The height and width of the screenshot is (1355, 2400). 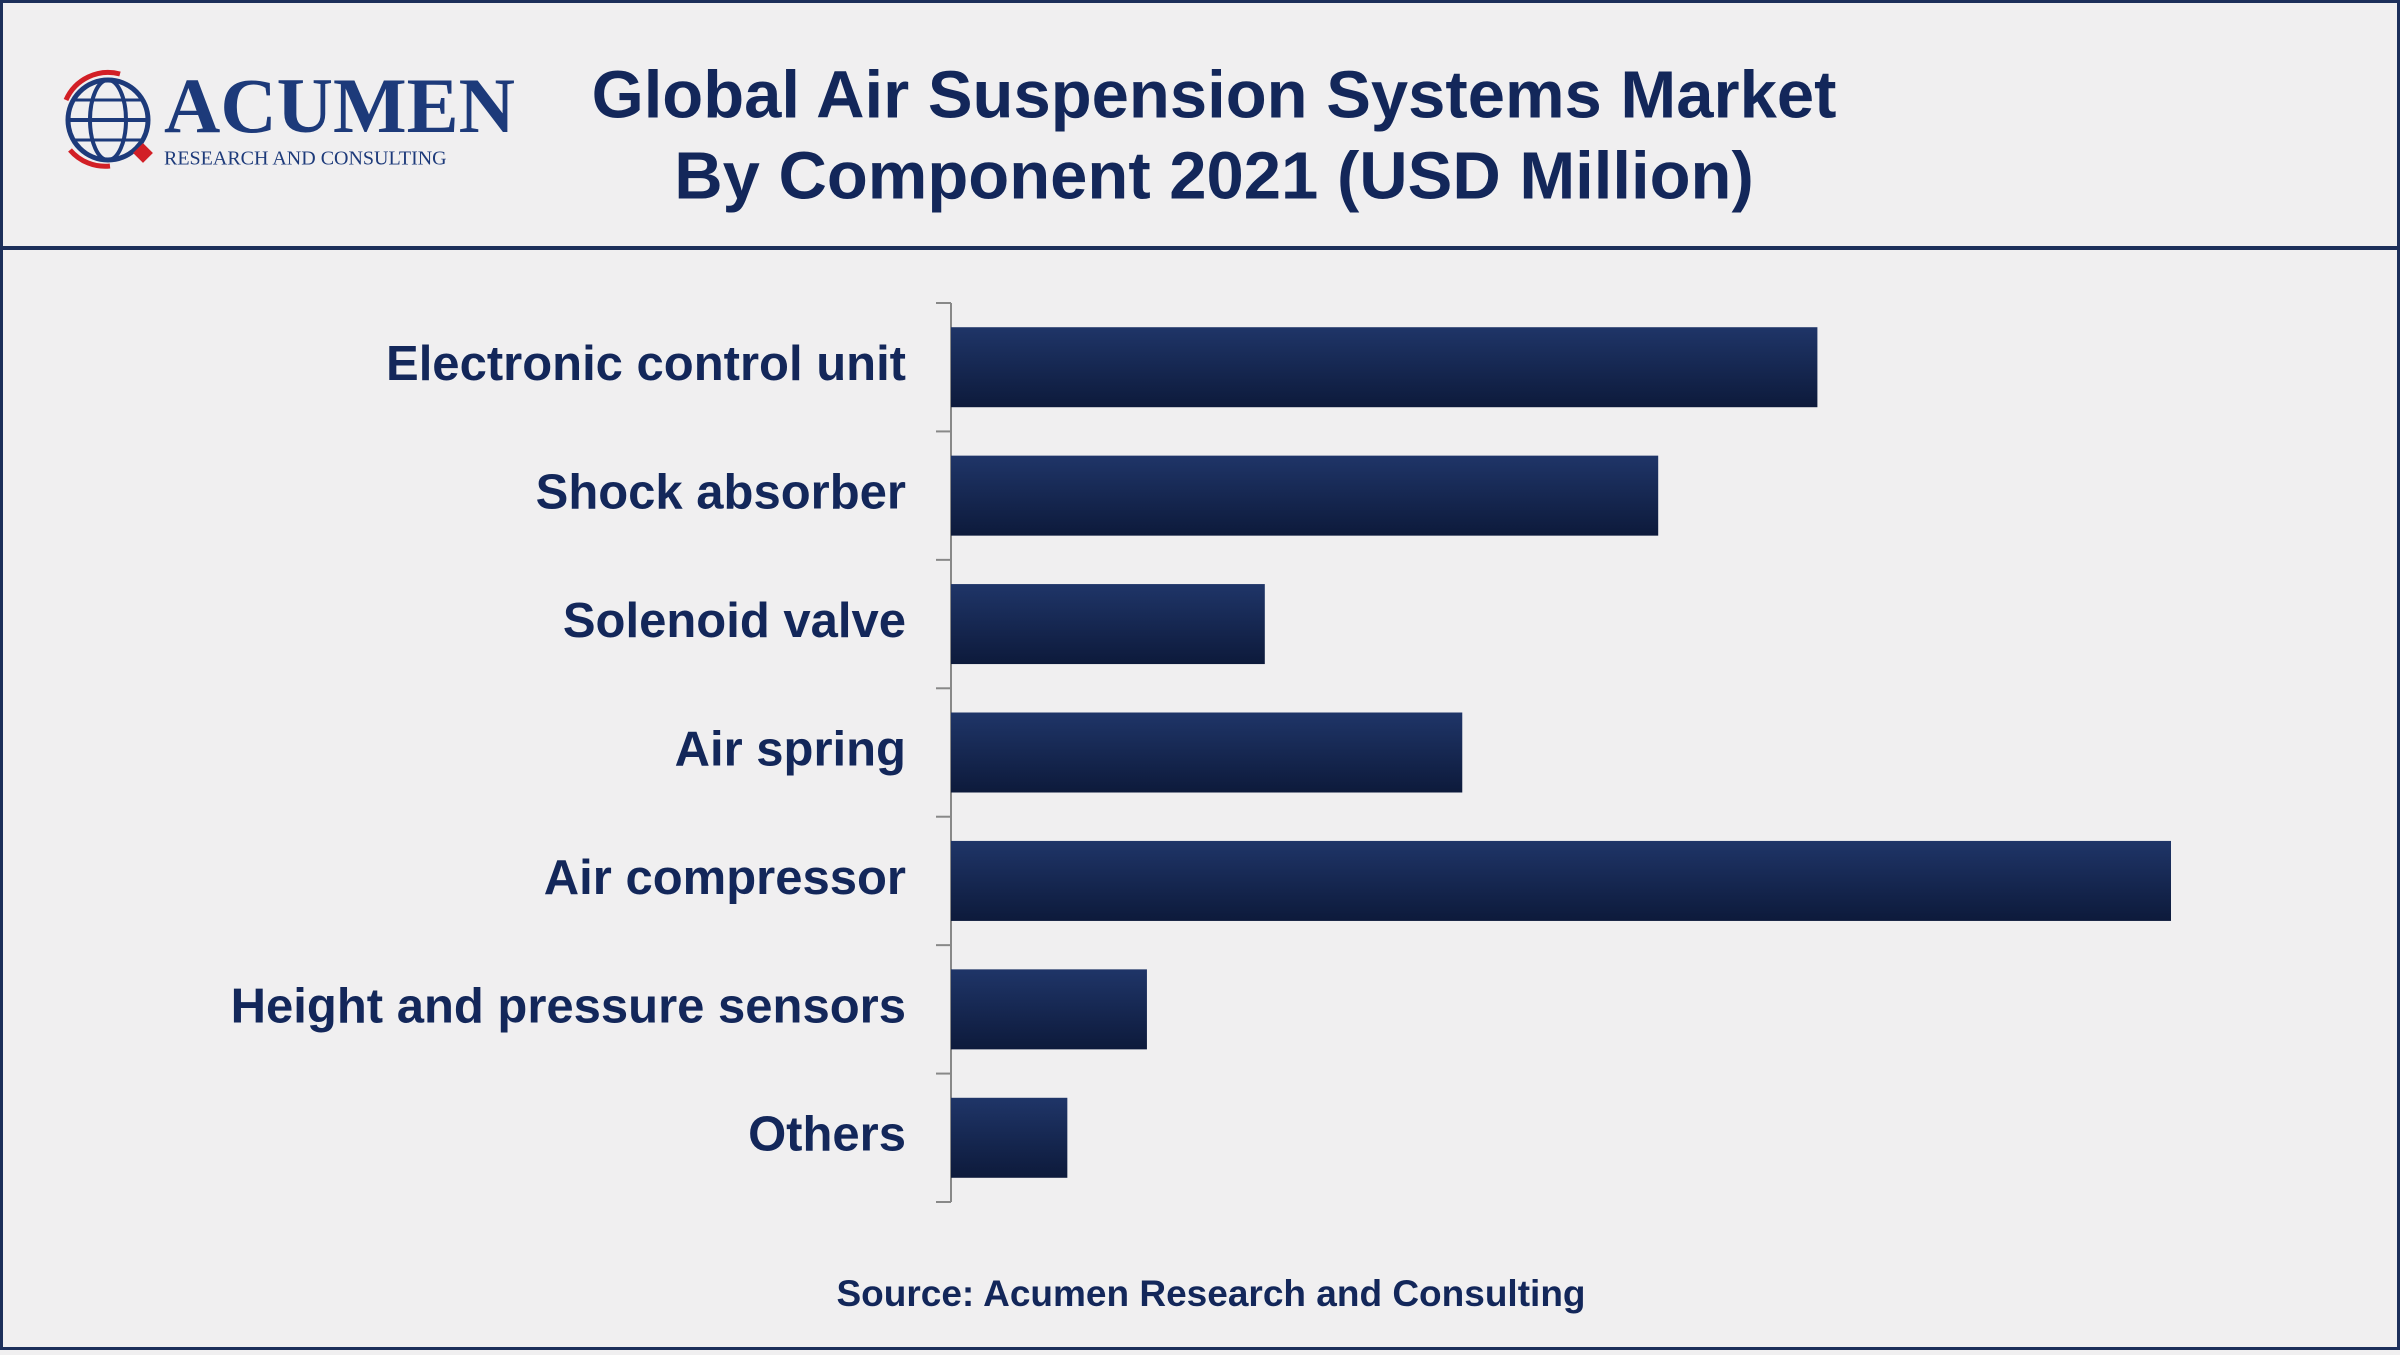 I want to click on category-label: Air spring, so click(x=790, y=749).